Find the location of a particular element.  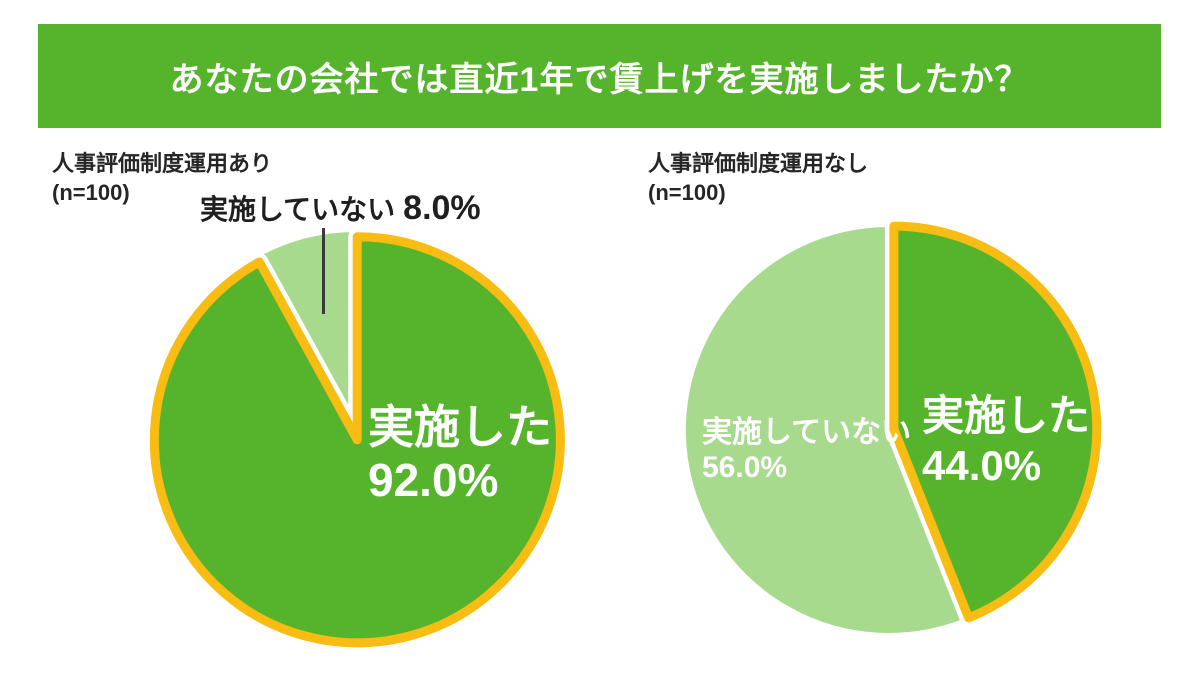

title-banner: あなたの会社では直近1年で賃上げを実施しましたか？ is located at coordinates (599, 76).